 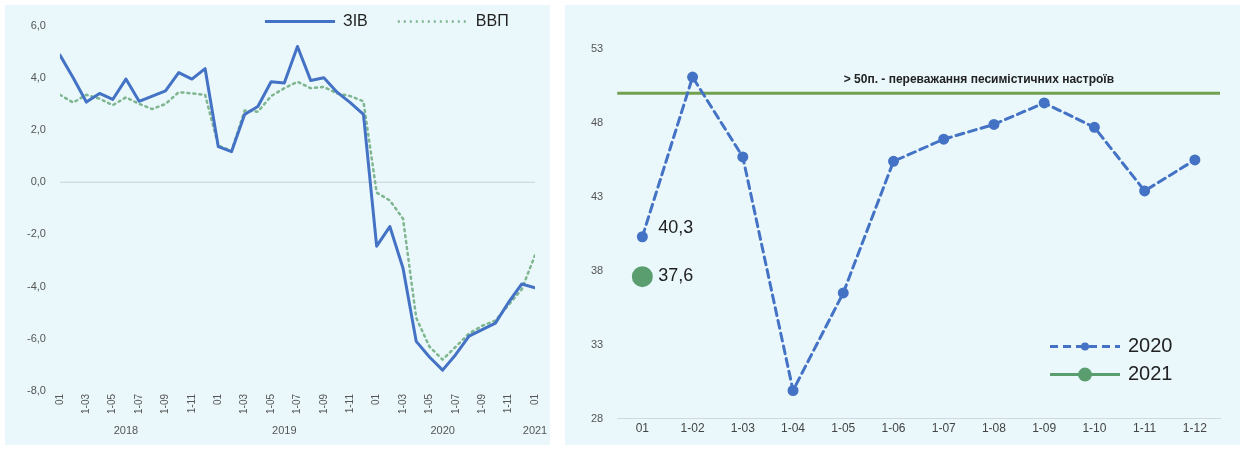 I want to click on y-tick-label: -8,0, so click(x=36, y=390).